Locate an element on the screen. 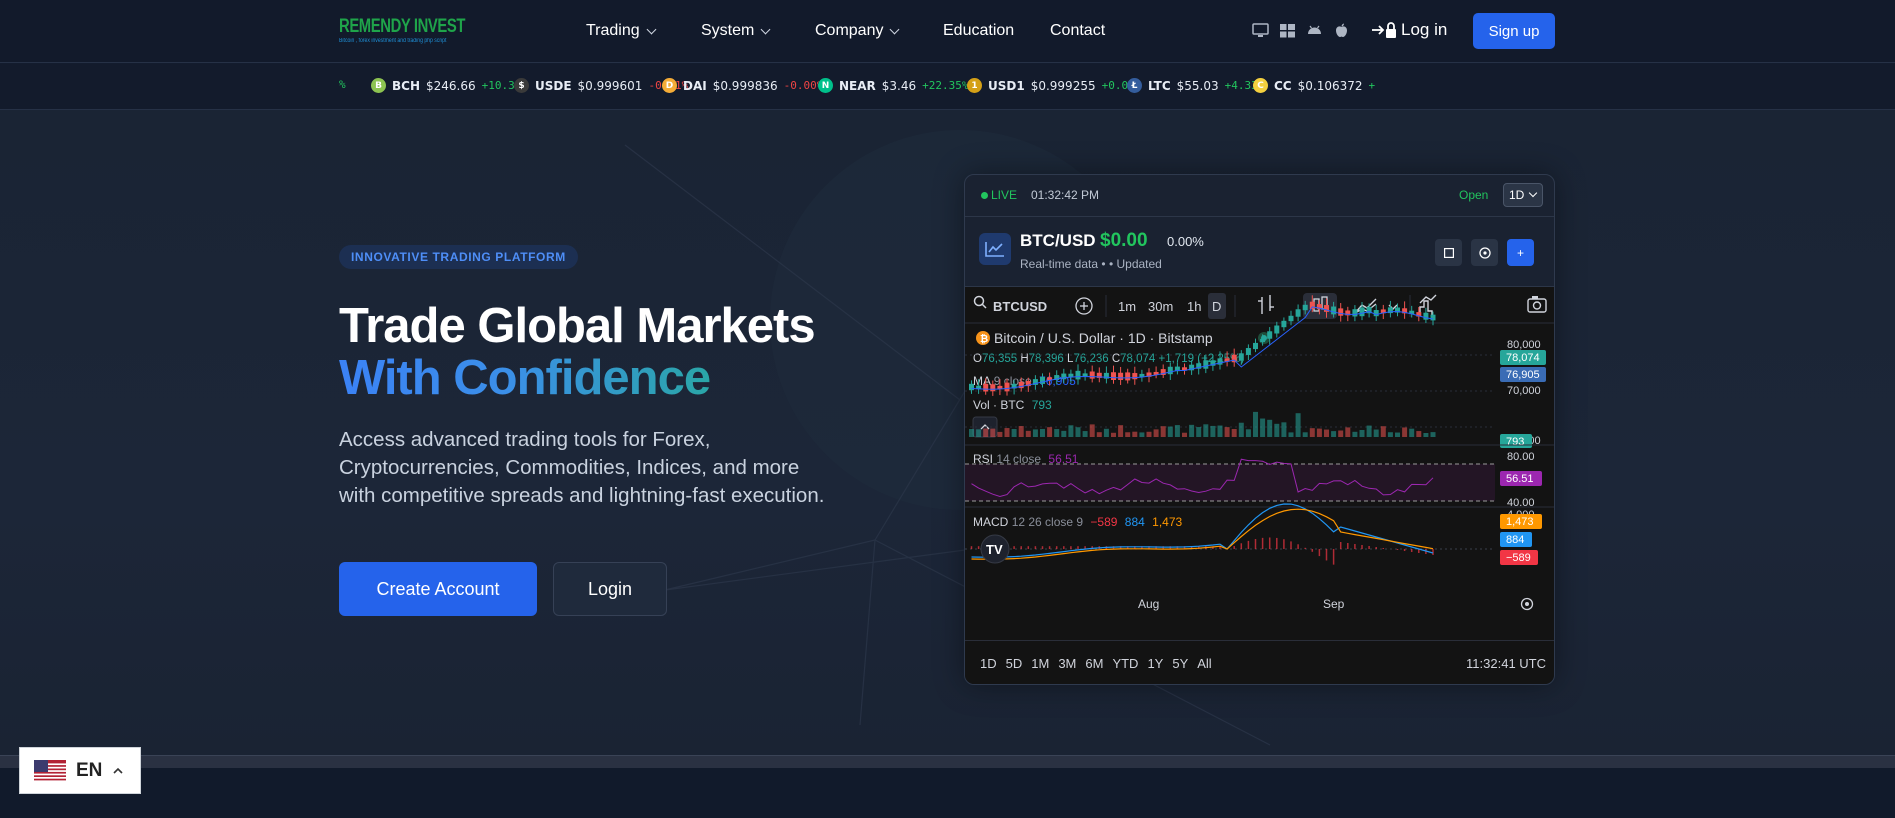 Image resolution: width=1895 pixels, height=818 pixels. apple-icon is located at coordinates (1341, 30).